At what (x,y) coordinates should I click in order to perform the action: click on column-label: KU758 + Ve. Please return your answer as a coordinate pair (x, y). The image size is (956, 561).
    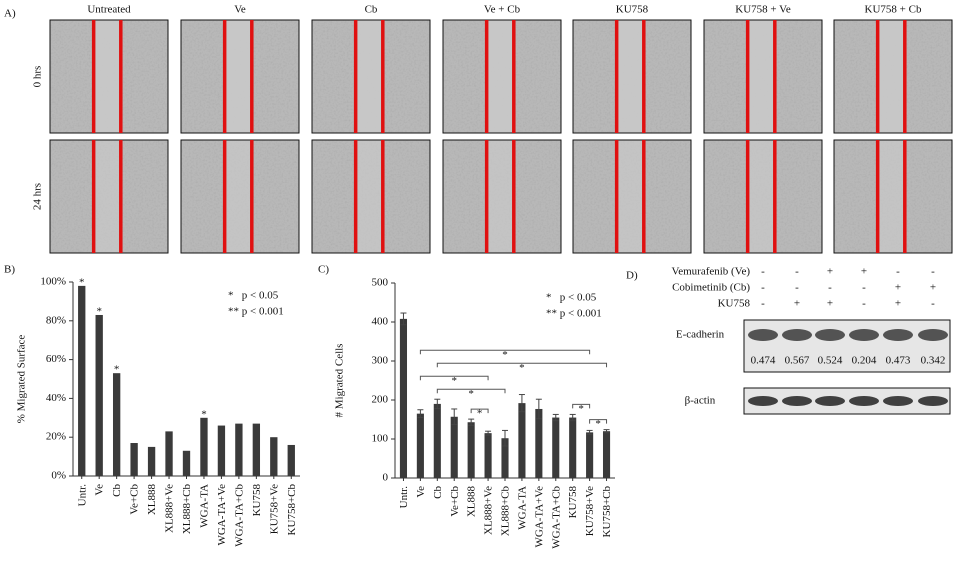
    Looking at the image, I should click on (763, 10).